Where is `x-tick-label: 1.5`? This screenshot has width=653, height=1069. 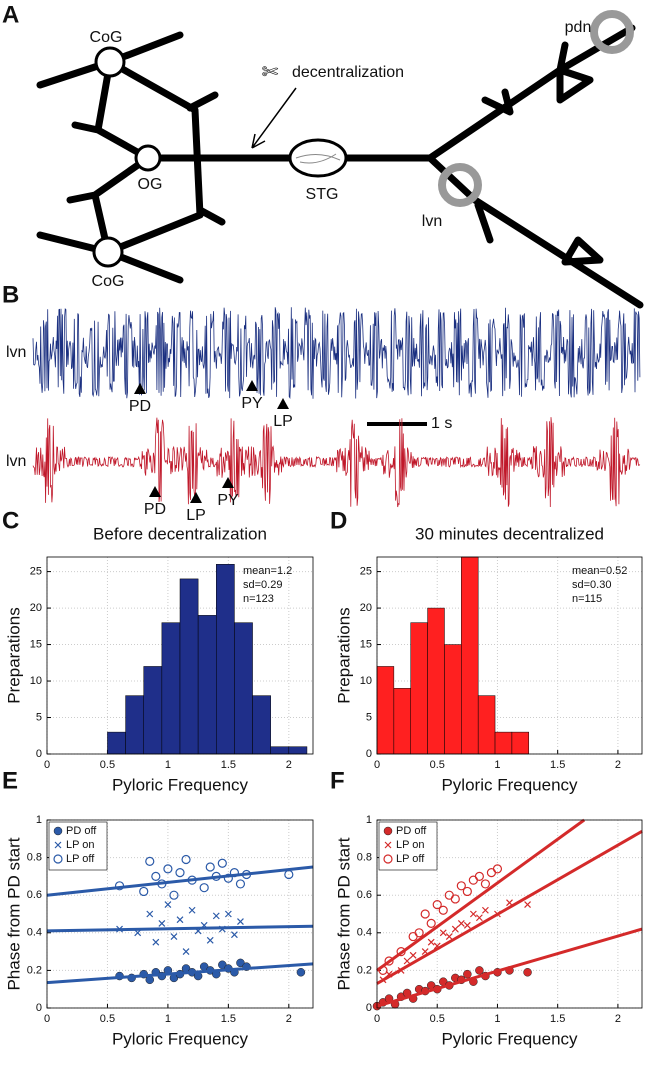
x-tick-label: 1.5 is located at coordinates (557, 1019).